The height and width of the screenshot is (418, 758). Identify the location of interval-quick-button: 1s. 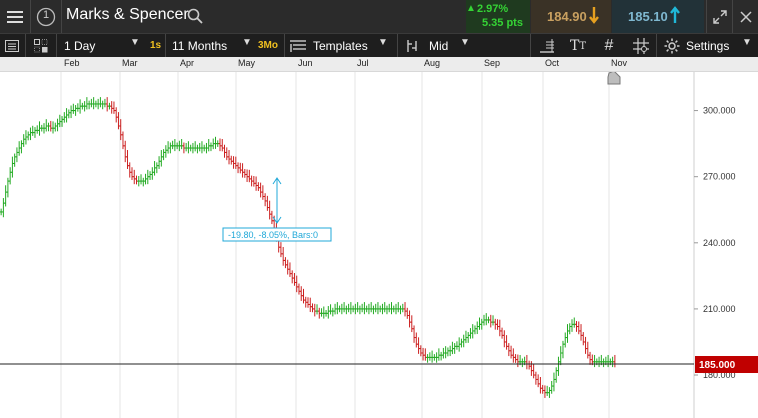
(156, 45).